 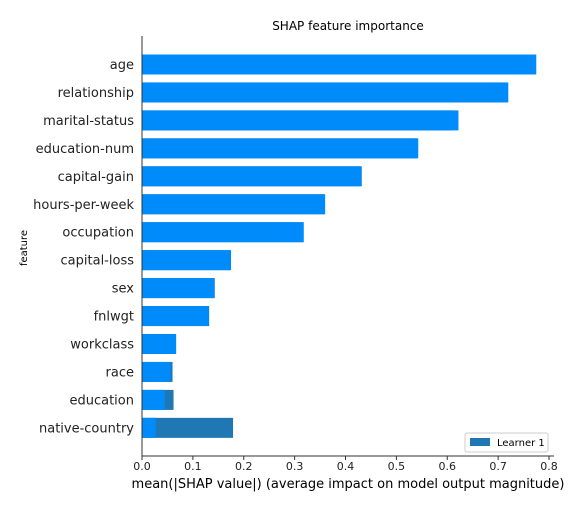 I want to click on legend-box, so click(x=506, y=442).